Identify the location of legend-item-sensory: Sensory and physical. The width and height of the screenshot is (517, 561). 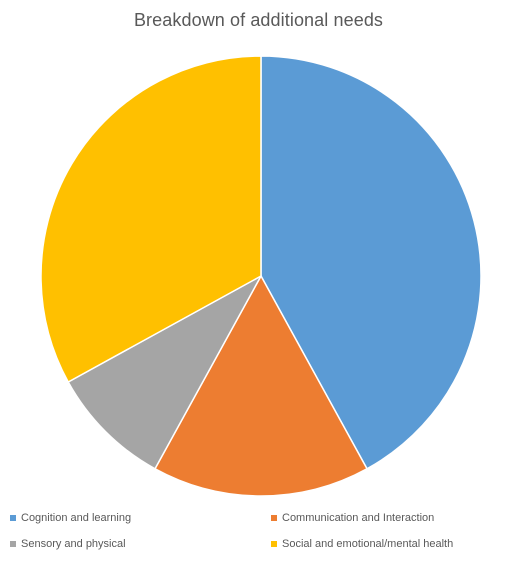
(68, 544).